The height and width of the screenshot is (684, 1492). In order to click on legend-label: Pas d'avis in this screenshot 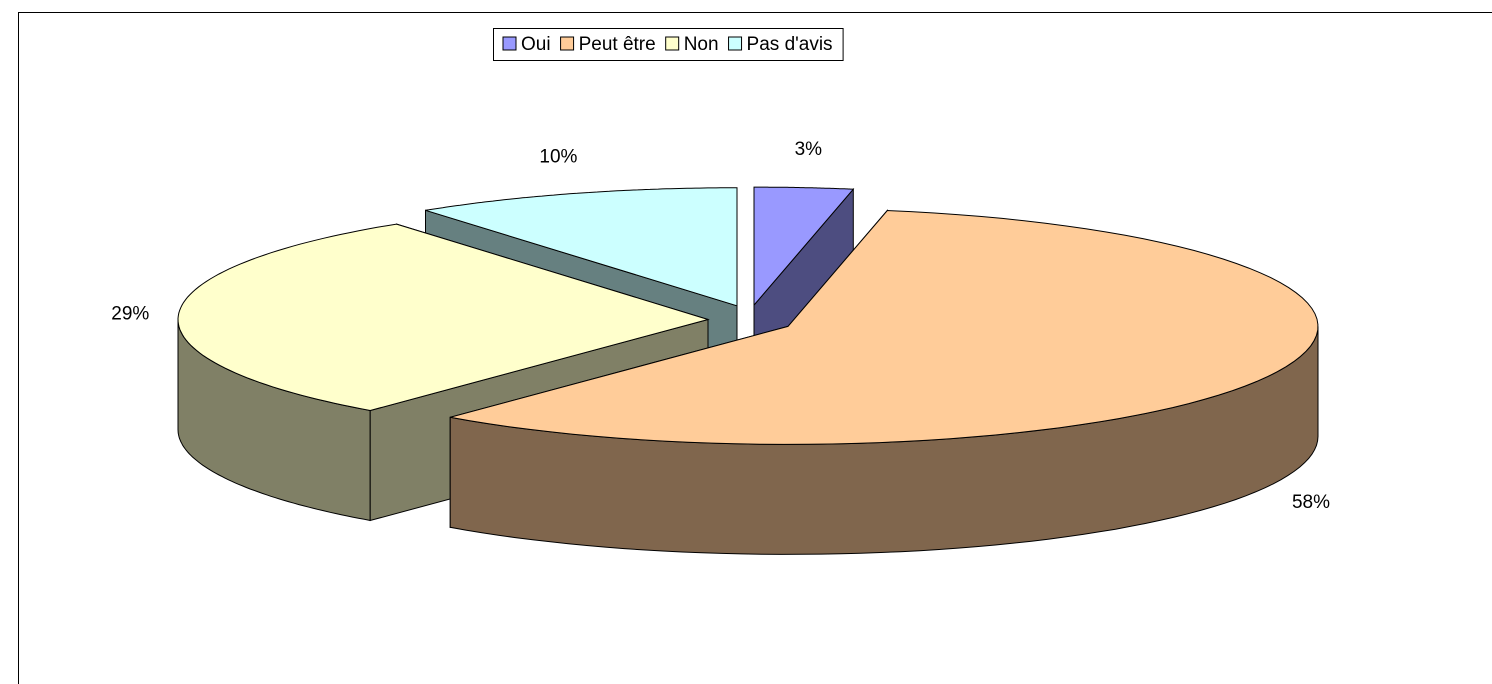, I will do `click(790, 44)`.